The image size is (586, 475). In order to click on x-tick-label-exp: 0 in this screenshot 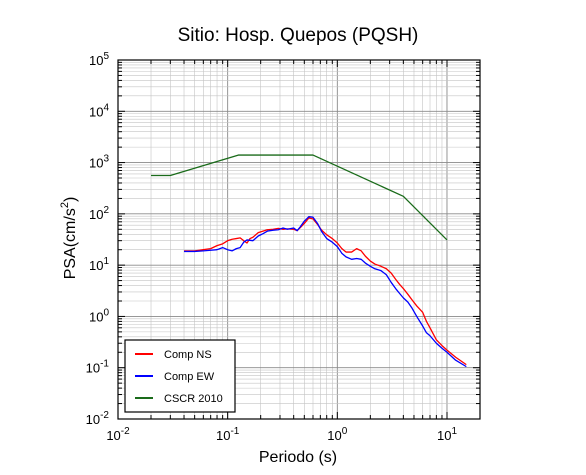, I will do `click(345, 431)`.